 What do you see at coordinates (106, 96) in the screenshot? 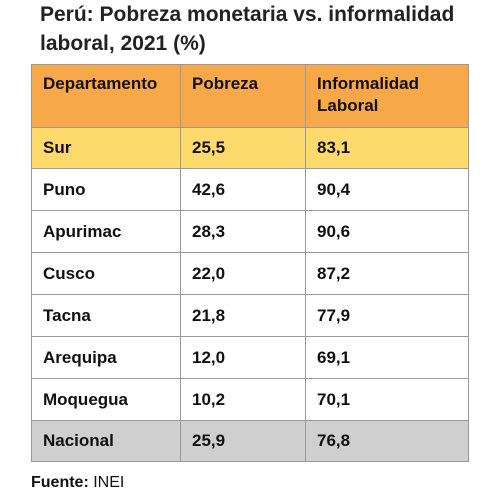
I see `column-header-departamento: Departamento` at bounding box center [106, 96].